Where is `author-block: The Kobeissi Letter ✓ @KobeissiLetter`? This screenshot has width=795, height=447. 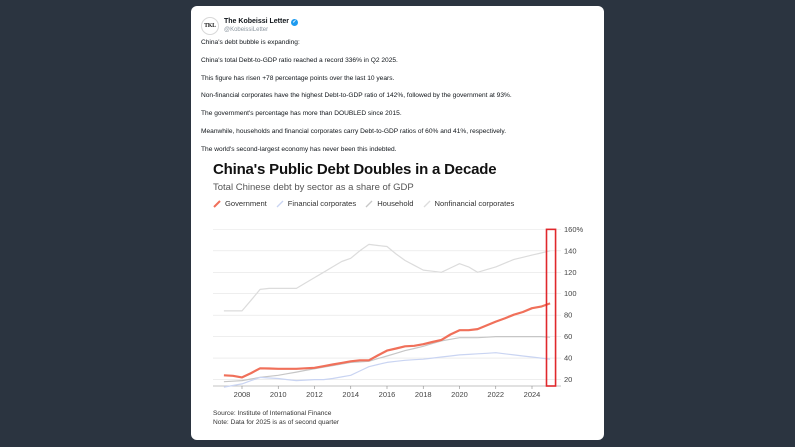
author-block: The Kobeissi Letter ✓ @KobeissiLetter is located at coordinates (261, 26).